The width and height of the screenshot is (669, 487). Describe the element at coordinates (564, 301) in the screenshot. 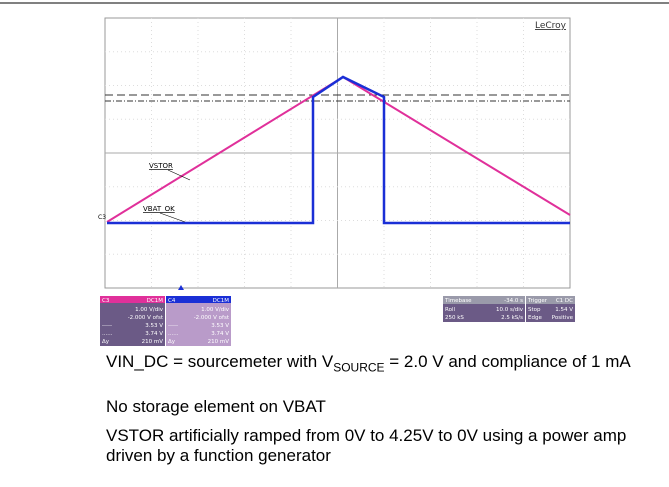

I see `trigger-value: C1 DC` at that location.